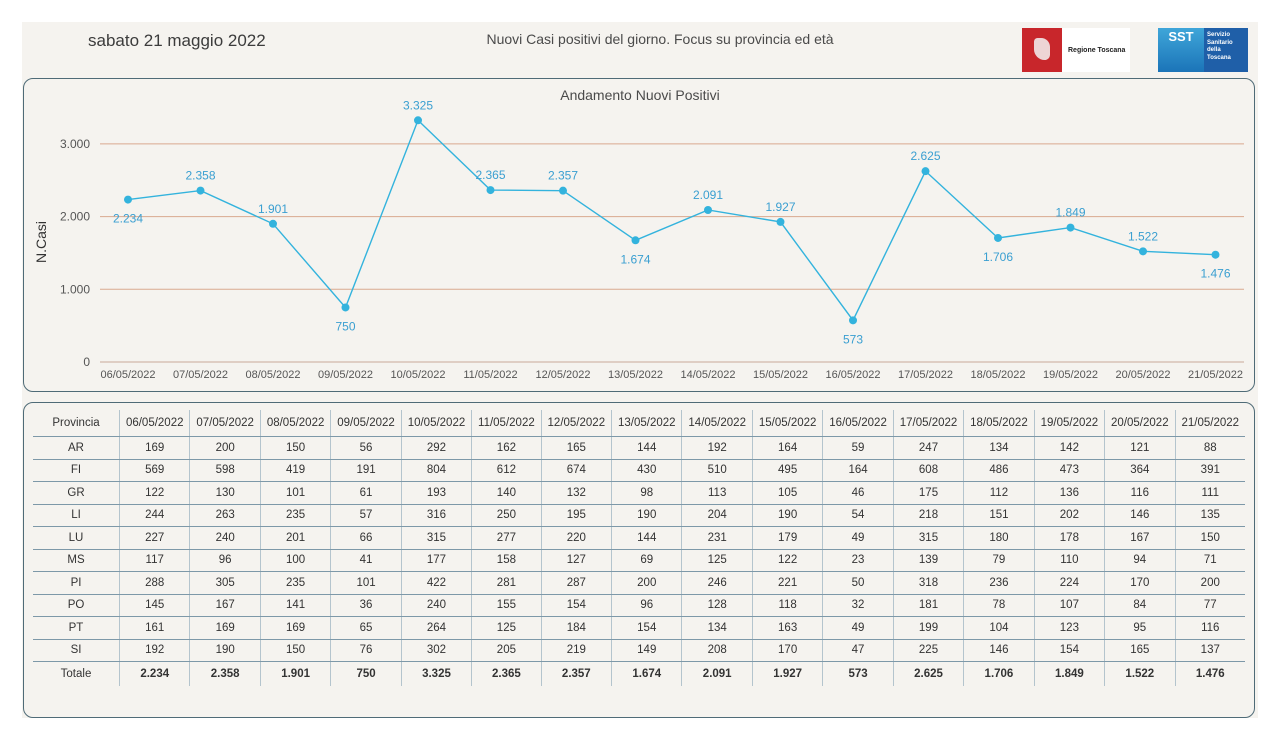 This screenshot has width=1280, height=741. What do you see at coordinates (717, 605) in the screenshot?
I see `table-cell: 128` at bounding box center [717, 605].